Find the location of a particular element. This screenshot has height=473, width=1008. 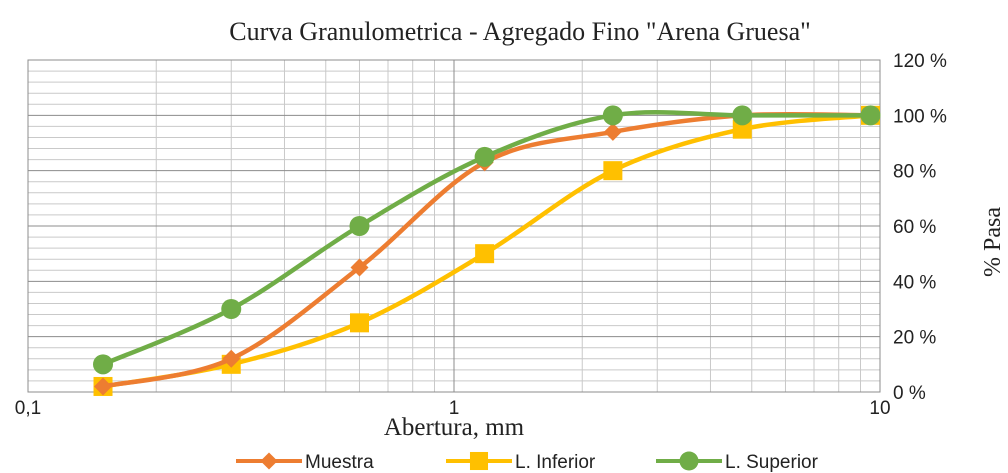

y-tick-label: 100 % is located at coordinates (920, 116).